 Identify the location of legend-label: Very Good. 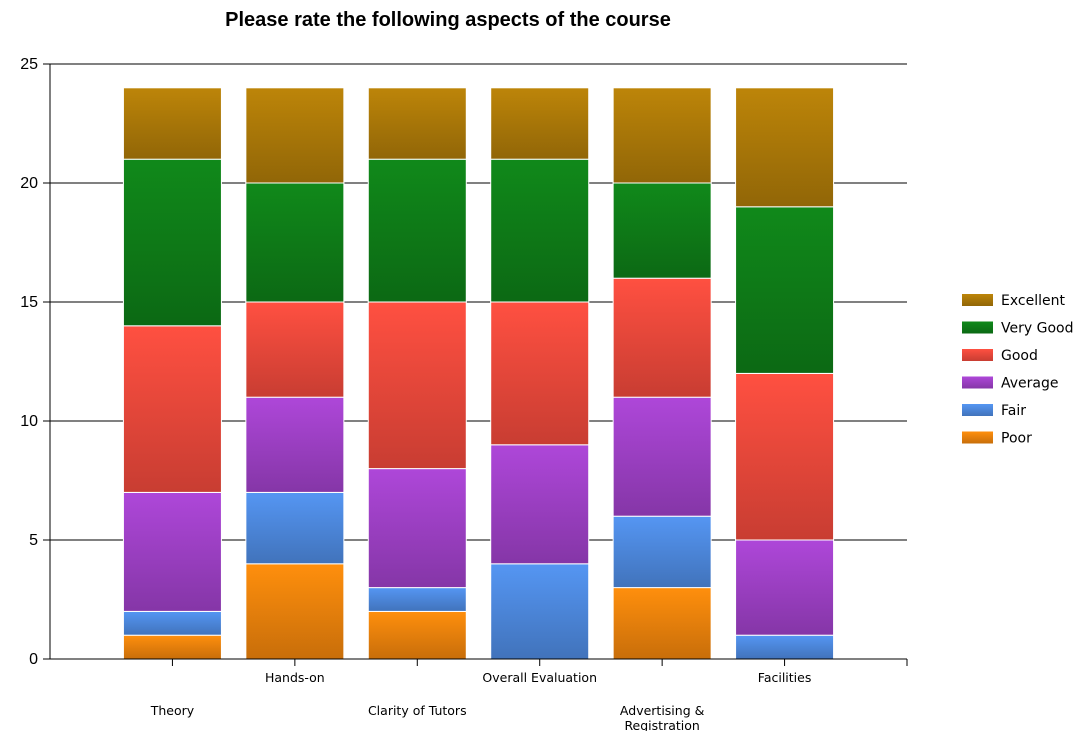
(1037, 329).